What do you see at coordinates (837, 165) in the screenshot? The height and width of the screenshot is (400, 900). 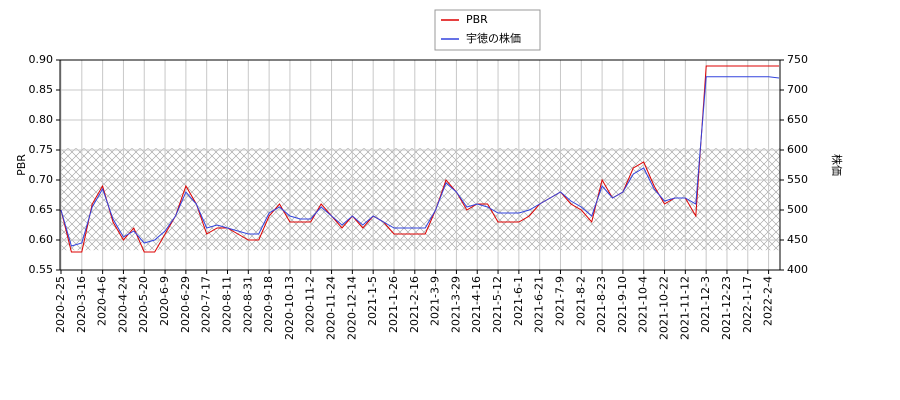 I see `y2-axis-label: 株価` at bounding box center [837, 165].